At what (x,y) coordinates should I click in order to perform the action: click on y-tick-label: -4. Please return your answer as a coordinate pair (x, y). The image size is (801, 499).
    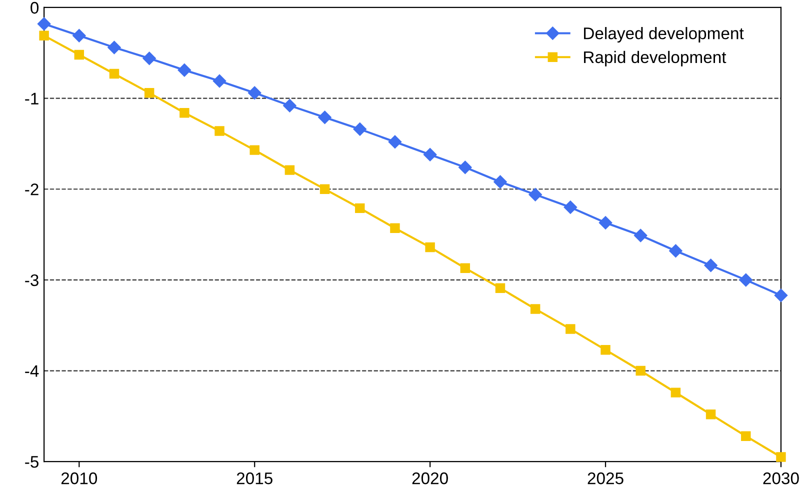
    Looking at the image, I should click on (32, 371).